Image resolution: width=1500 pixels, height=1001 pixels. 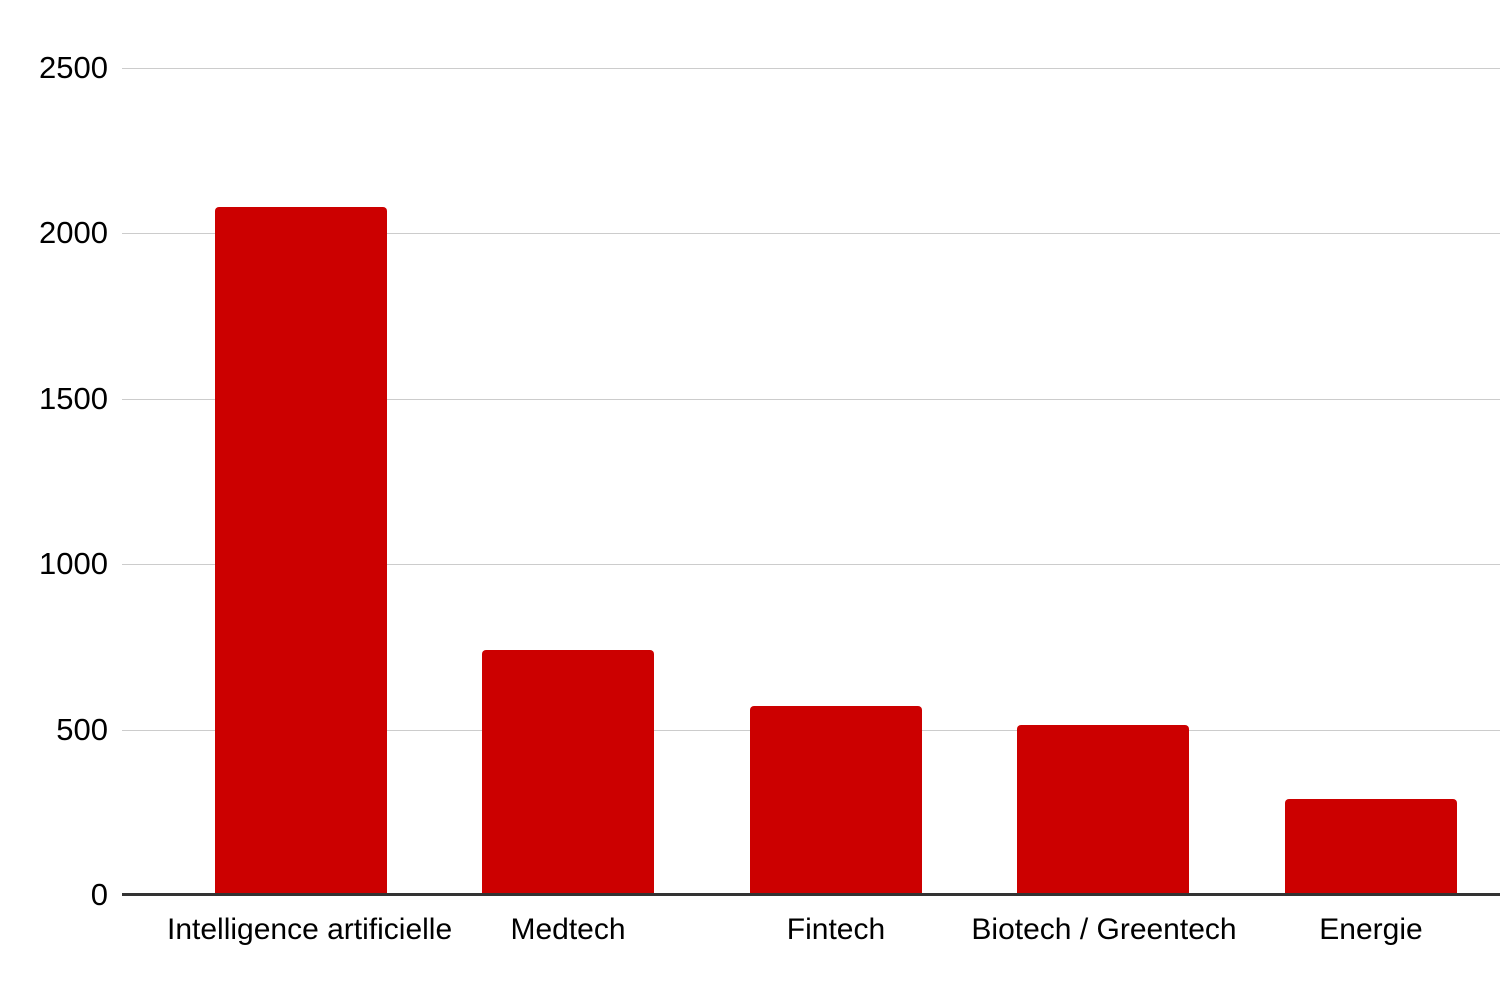 I want to click on x-axis-category-label: Biotech / Greentech, so click(x=1104, y=929).